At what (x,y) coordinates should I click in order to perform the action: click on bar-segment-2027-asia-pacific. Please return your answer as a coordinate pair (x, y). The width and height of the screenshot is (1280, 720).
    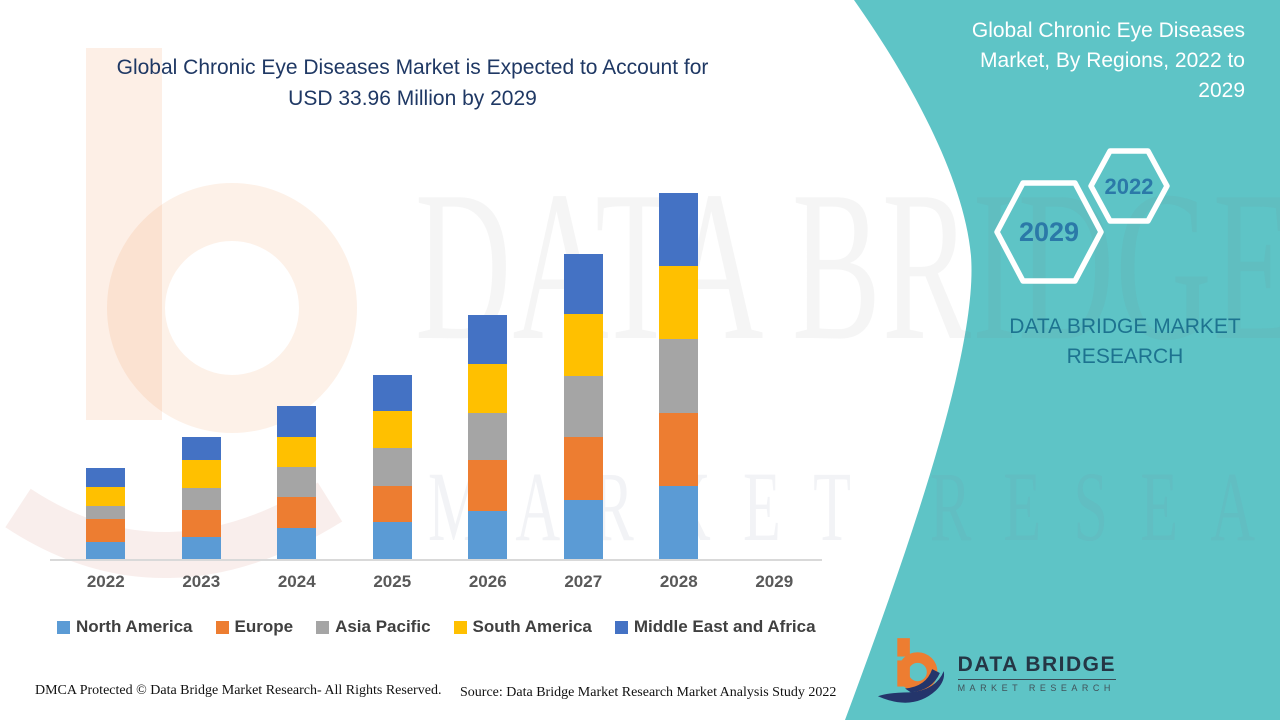
    Looking at the image, I should click on (583, 406).